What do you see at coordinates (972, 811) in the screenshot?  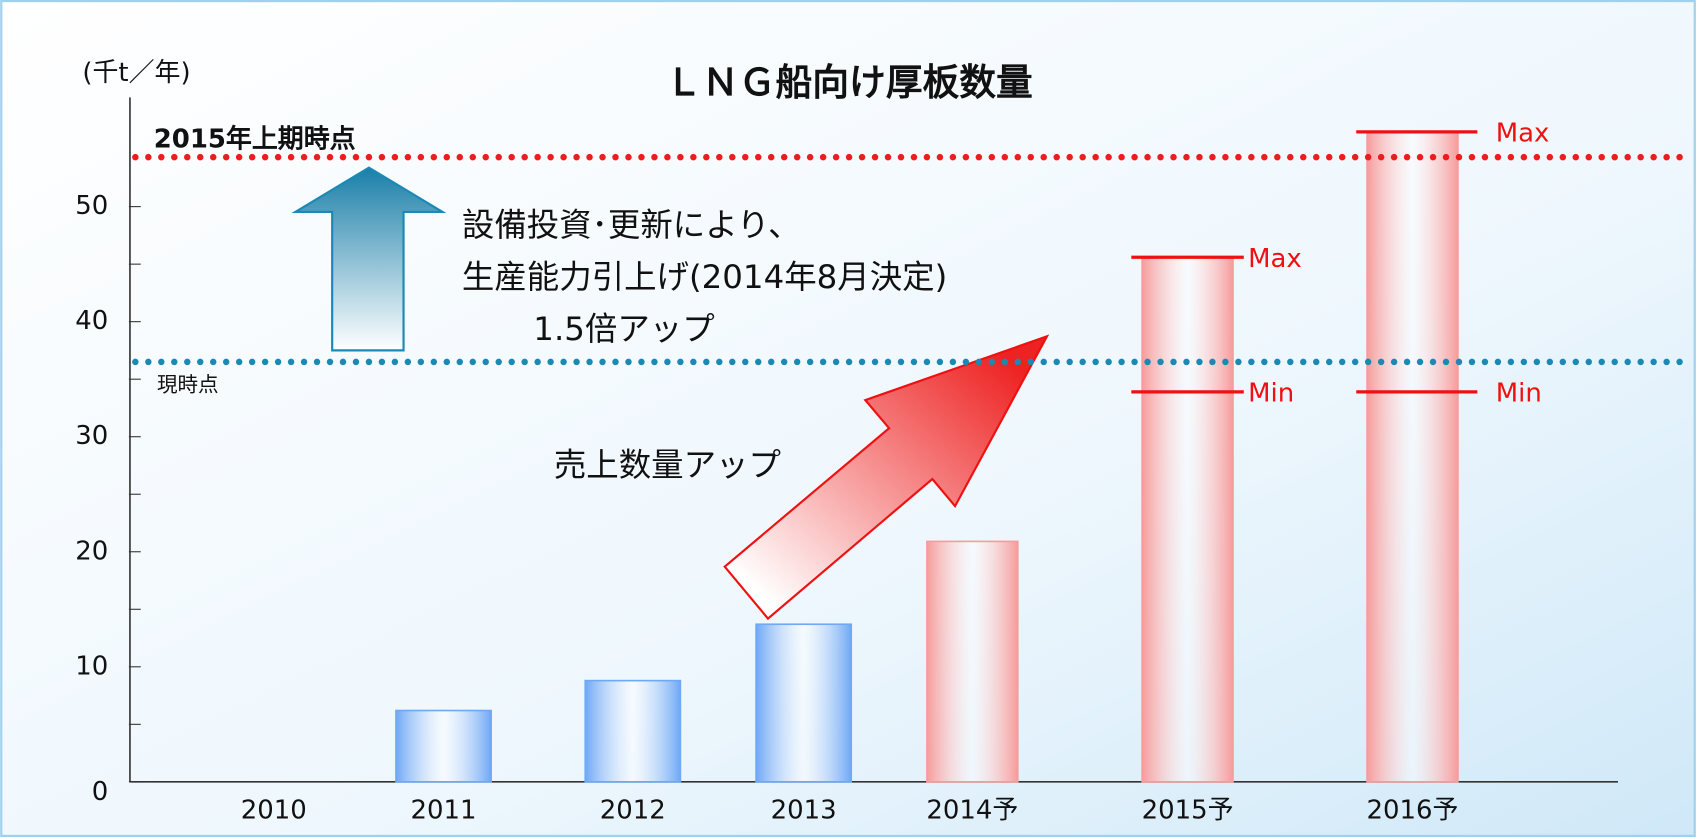 I see `x-tick-label: 2014予` at bounding box center [972, 811].